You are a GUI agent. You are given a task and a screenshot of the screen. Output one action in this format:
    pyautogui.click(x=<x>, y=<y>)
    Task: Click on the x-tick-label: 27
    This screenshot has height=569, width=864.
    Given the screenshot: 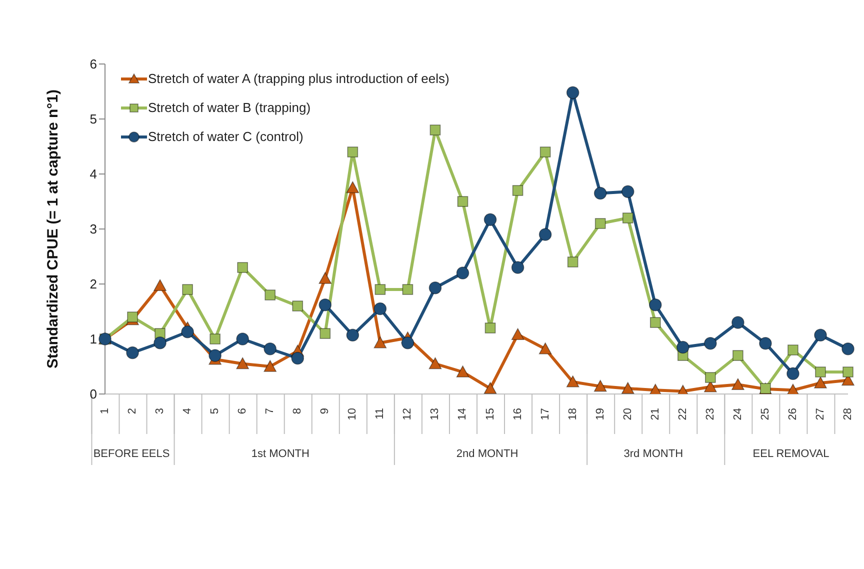 What is the action you would take?
    pyautogui.click(x=820, y=414)
    